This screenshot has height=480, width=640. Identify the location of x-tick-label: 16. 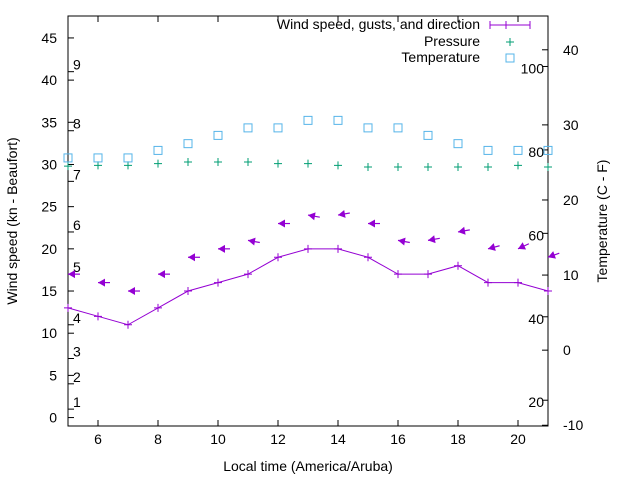
(398, 439).